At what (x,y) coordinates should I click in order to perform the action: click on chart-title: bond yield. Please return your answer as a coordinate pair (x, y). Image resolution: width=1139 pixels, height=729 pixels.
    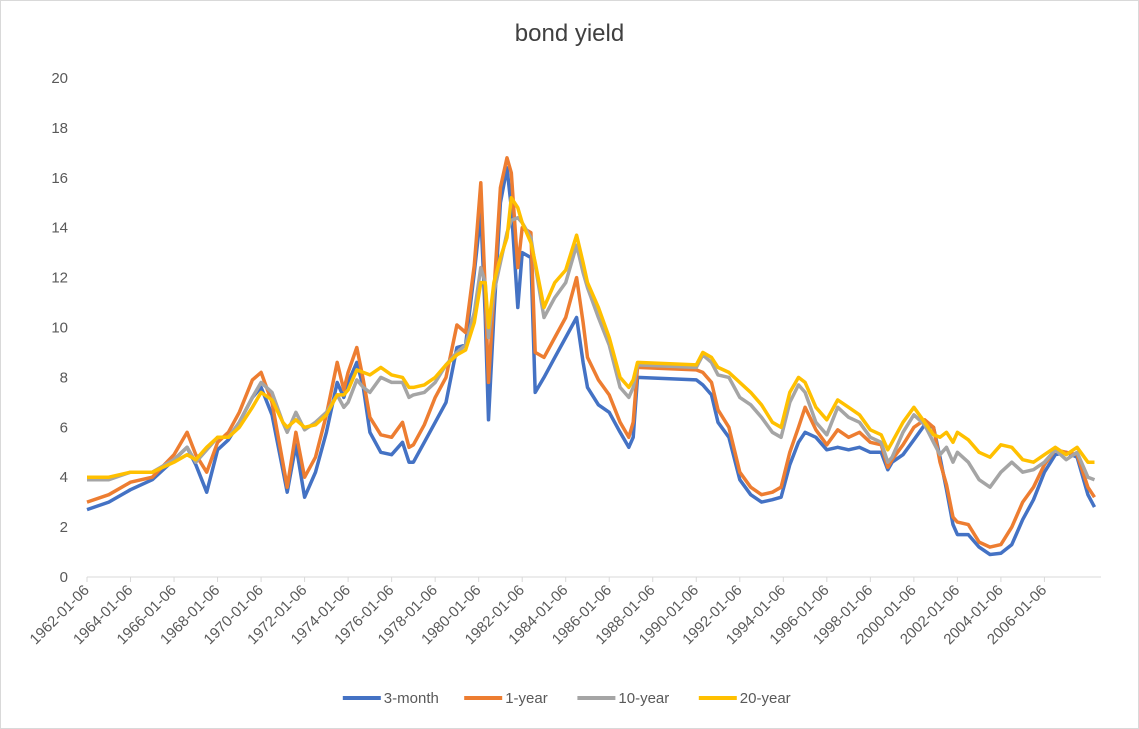
    Looking at the image, I should click on (569, 33).